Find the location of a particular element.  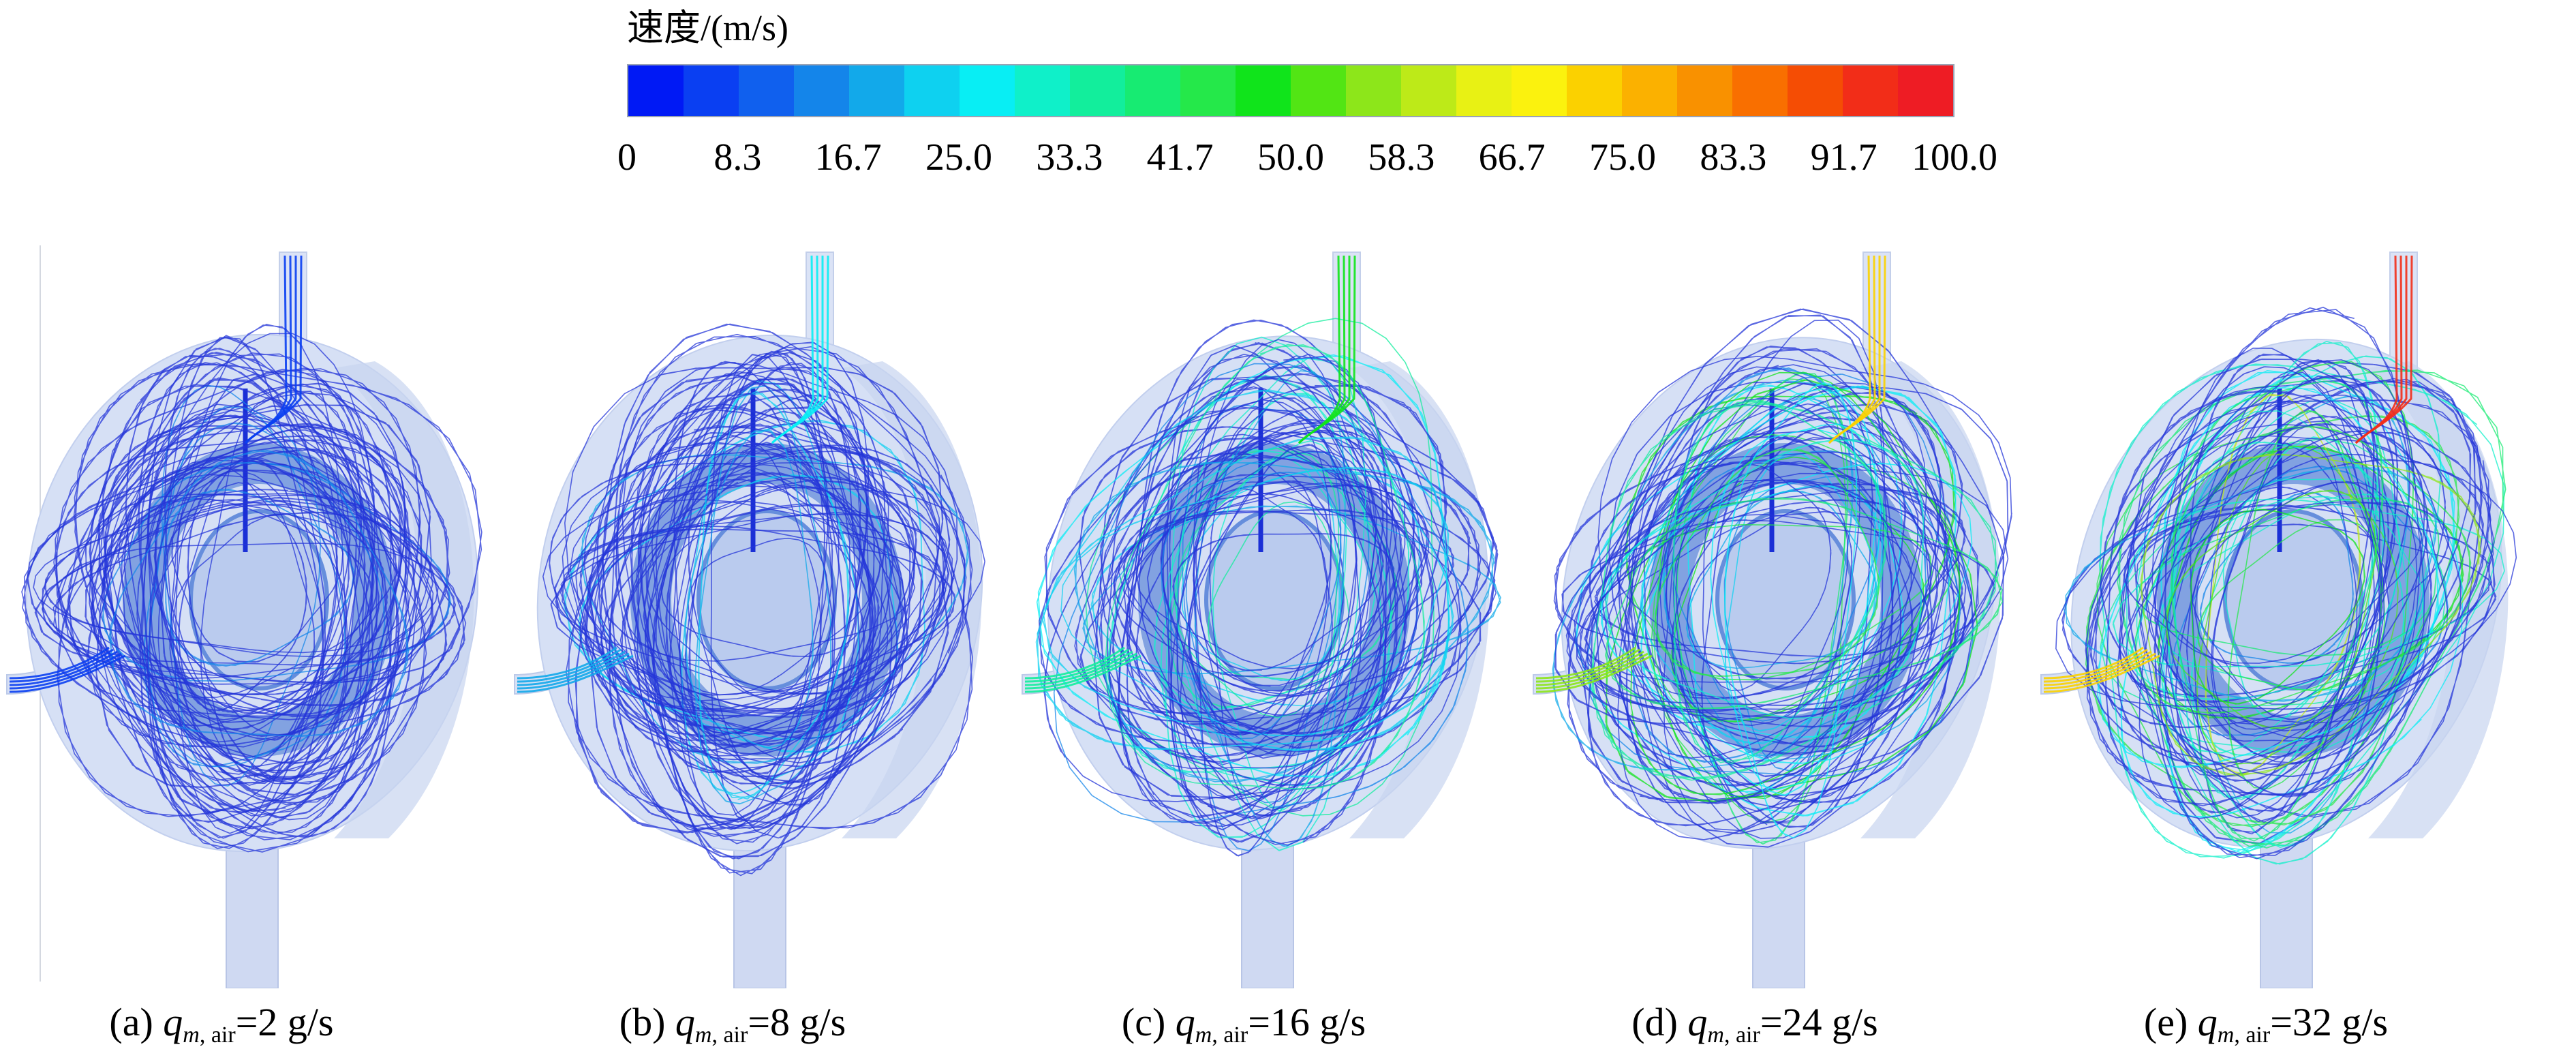

colorbar-tick-label: 50.0 is located at coordinates (1290, 157).